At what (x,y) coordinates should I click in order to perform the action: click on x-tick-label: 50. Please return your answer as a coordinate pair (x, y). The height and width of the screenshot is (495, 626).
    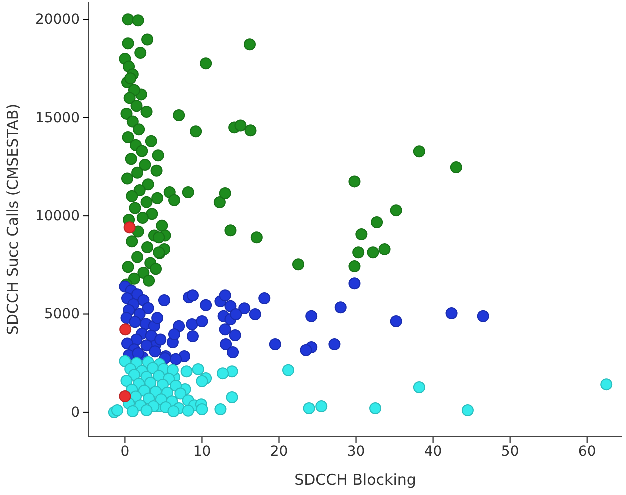
    Looking at the image, I should click on (510, 452).